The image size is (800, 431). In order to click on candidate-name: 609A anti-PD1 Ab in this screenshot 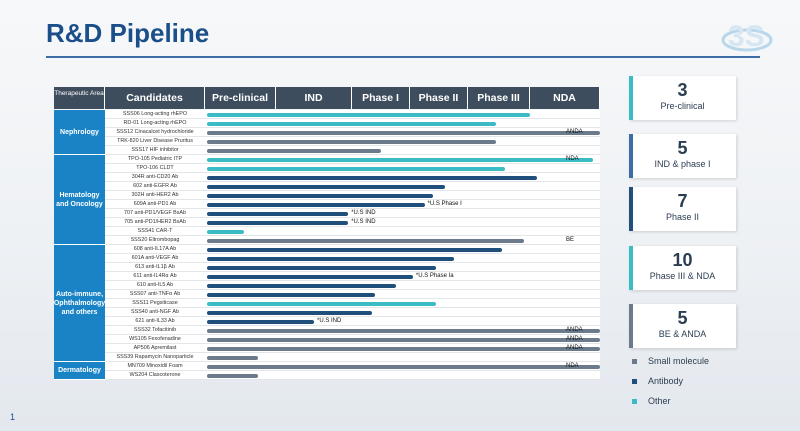, I will do `click(155, 204)`.